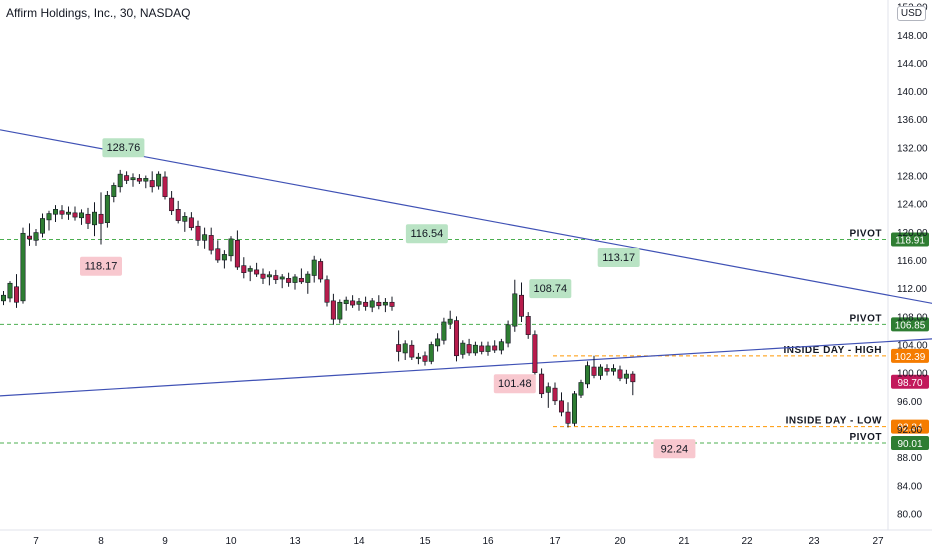 The width and height of the screenshot is (932, 550). Describe the element at coordinates (165, 541) in the screenshot. I see `x-tick-label: 9` at that location.